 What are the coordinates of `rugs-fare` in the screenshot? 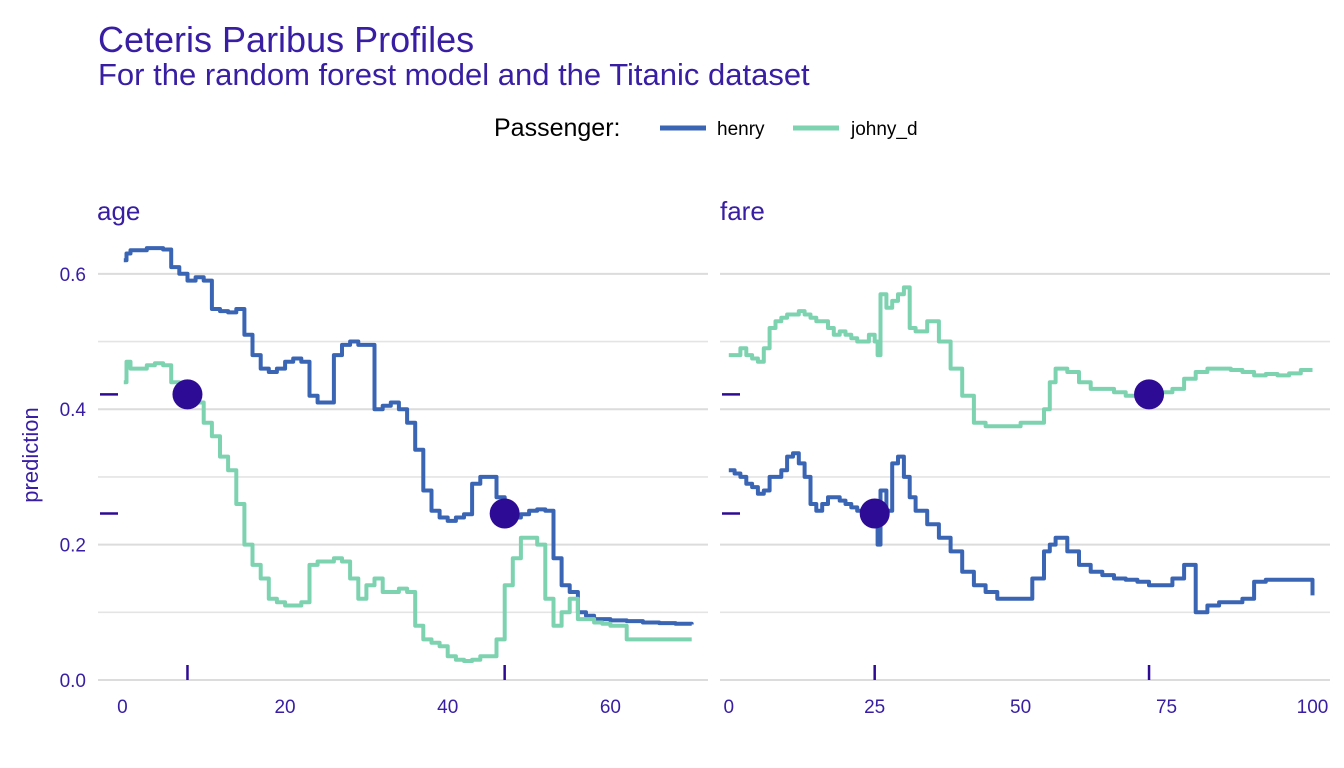 It's located at (936, 536).